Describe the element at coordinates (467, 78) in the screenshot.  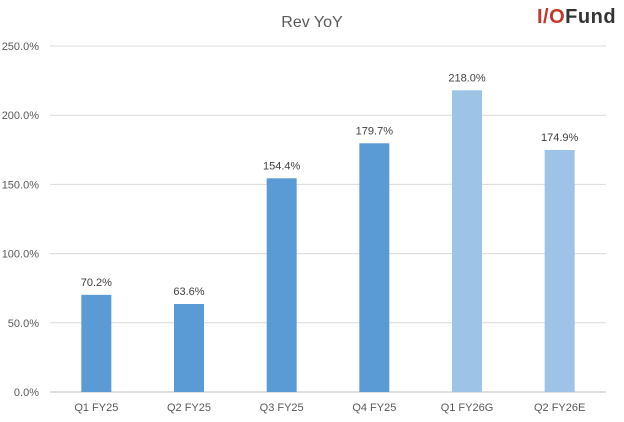
I see `data-label: 218.0%` at that location.